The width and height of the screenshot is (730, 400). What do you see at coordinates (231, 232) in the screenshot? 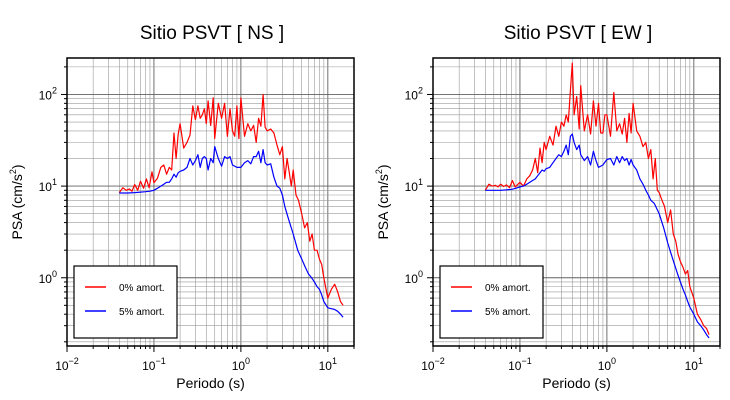
I see `series-line-5-amort` at bounding box center [231, 232].